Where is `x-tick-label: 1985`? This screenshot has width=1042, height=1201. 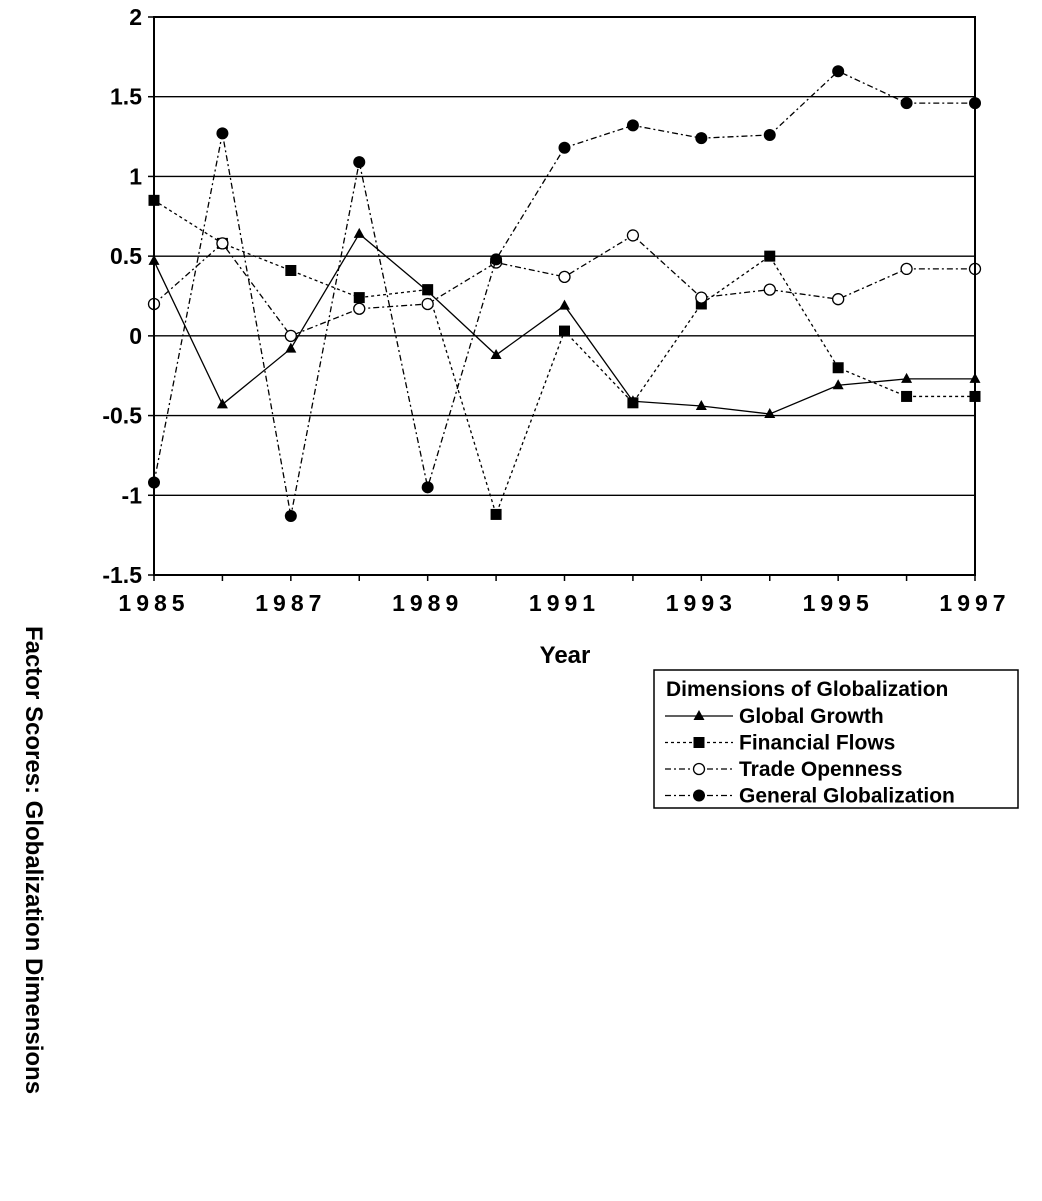 x-tick-label: 1985 is located at coordinates (153, 603).